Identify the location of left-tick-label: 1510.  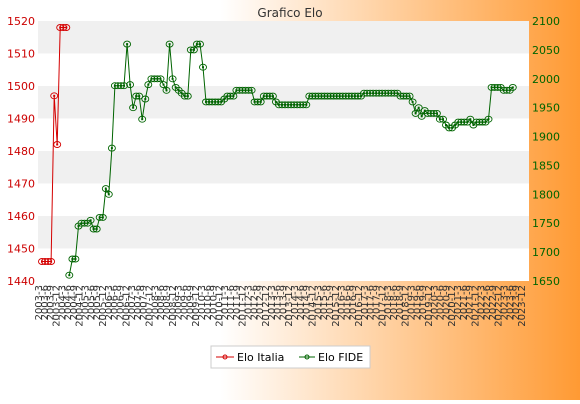
(21, 54).